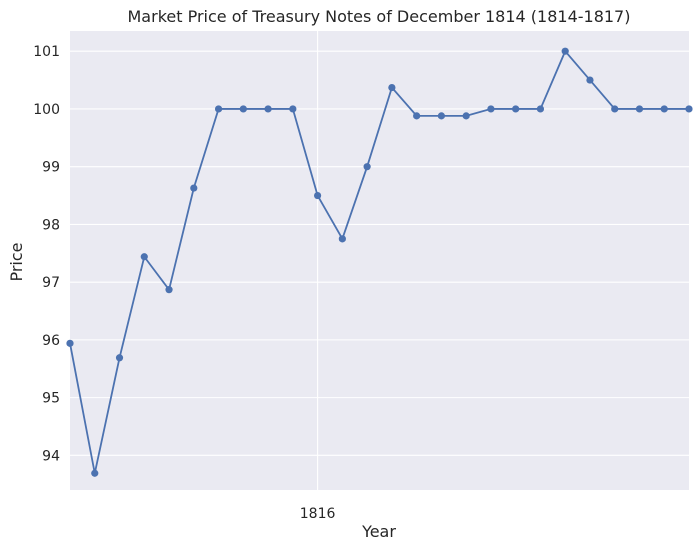 The height and width of the screenshot is (550, 699). Describe the element at coordinates (46, 52) in the screenshot. I see `y-tick-label: 101` at that location.